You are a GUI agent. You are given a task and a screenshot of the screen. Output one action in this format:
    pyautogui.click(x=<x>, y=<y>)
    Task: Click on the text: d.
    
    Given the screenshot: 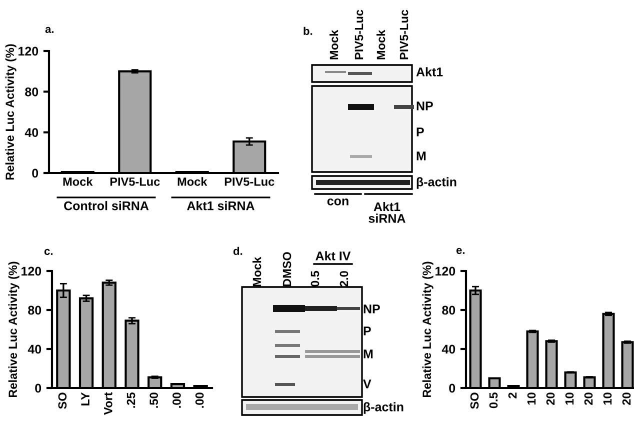 What is the action you would take?
    pyautogui.click(x=237, y=250)
    